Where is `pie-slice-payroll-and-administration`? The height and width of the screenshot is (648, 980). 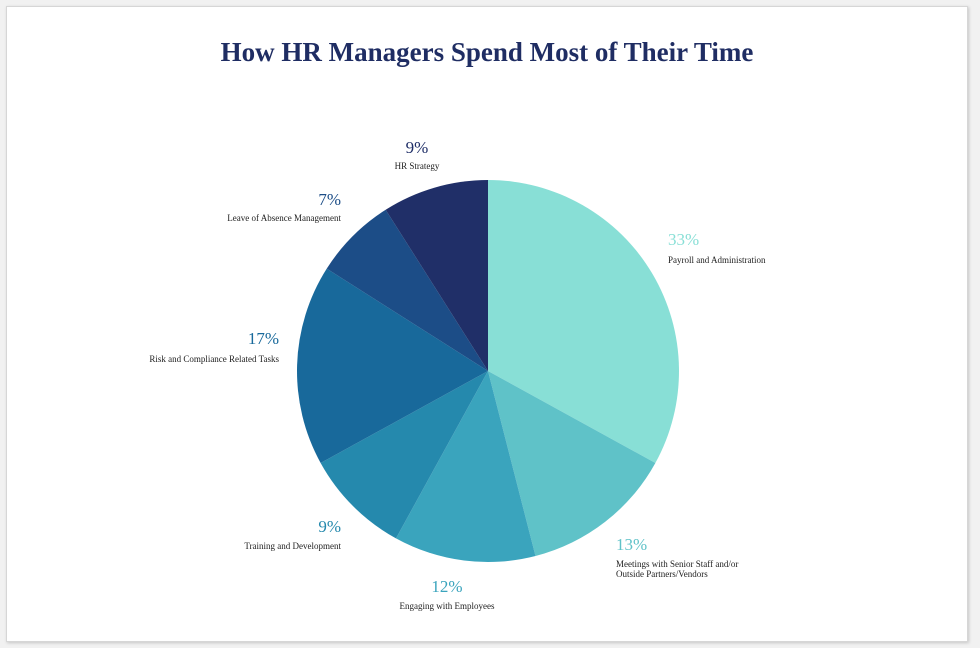 pie-slice-payroll-and-administration is located at coordinates (583, 322).